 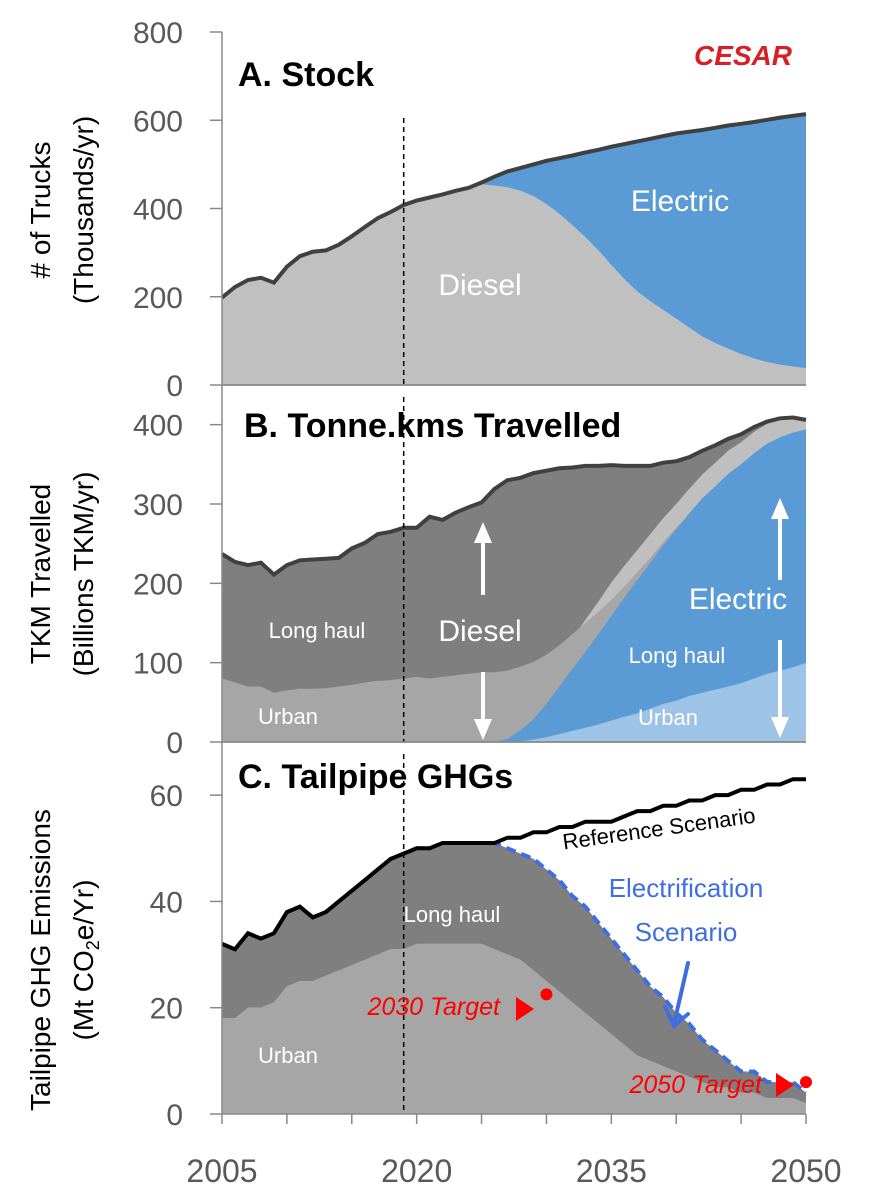 I want to click on panel-c-ylabel-line2: (Mt CO2e/Yr), so click(x=85, y=960).